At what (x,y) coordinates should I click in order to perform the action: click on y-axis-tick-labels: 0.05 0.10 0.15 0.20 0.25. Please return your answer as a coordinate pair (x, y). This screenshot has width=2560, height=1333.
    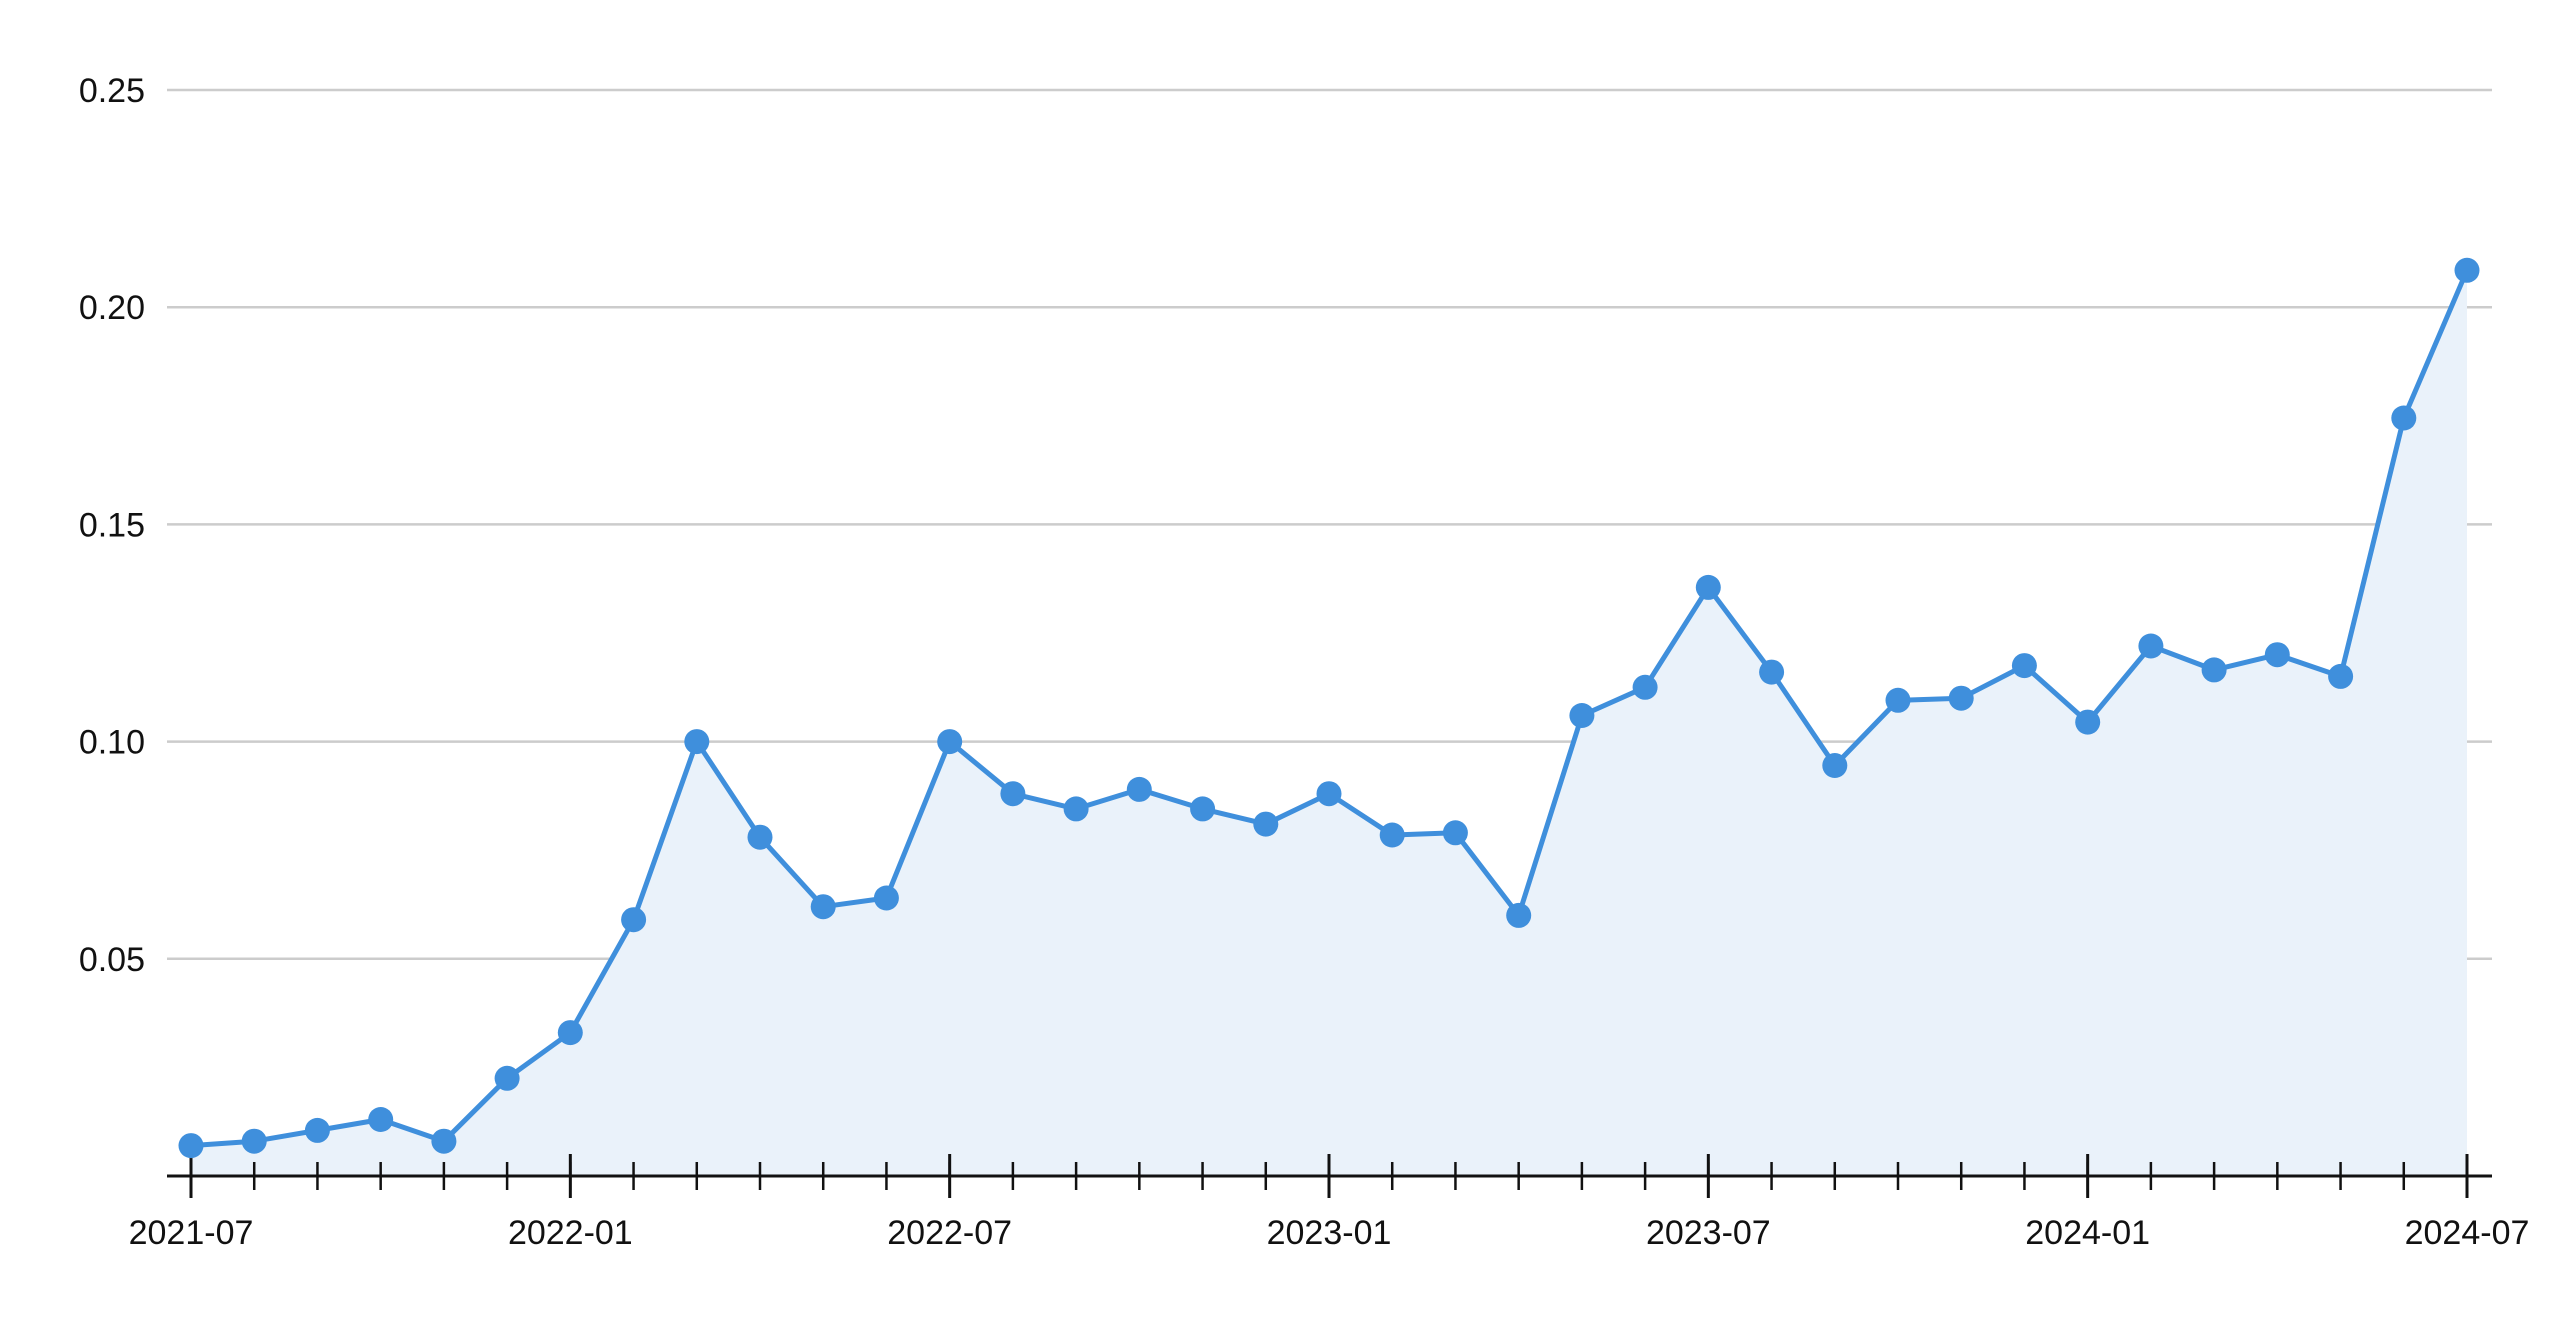
    Looking at the image, I should click on (112, 525).